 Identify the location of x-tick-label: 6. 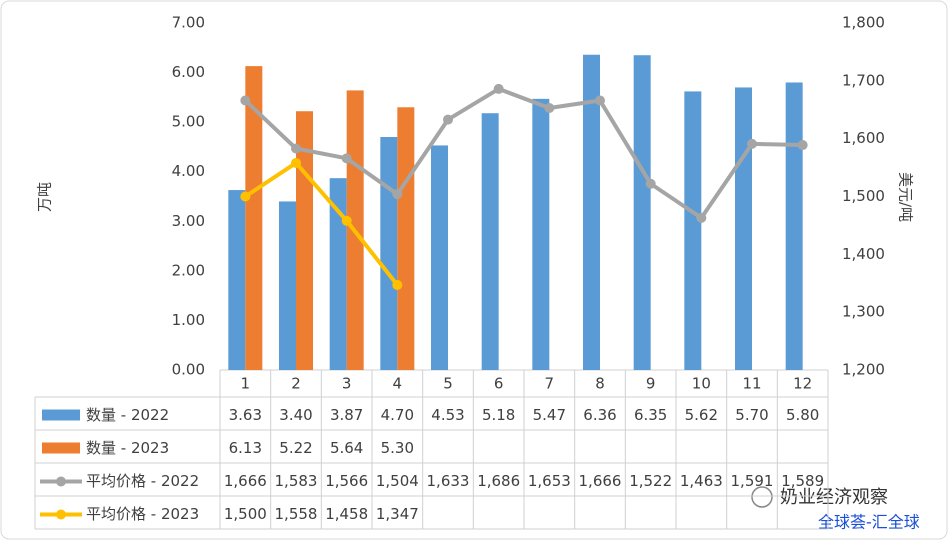
(499, 384).